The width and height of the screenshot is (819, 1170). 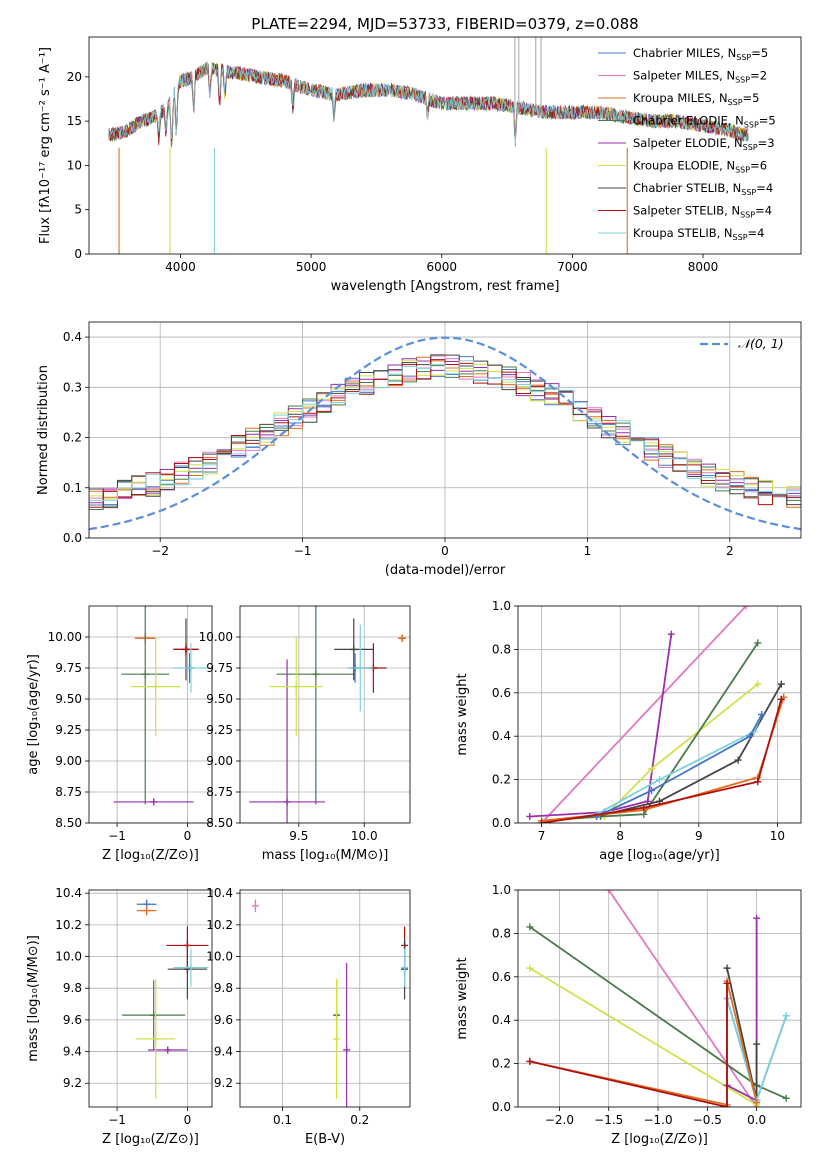 What do you see at coordinates (33, 998) in the screenshot?
I see `y-axis-label: mass [log₁₀(M/M⊙)]` at bounding box center [33, 998].